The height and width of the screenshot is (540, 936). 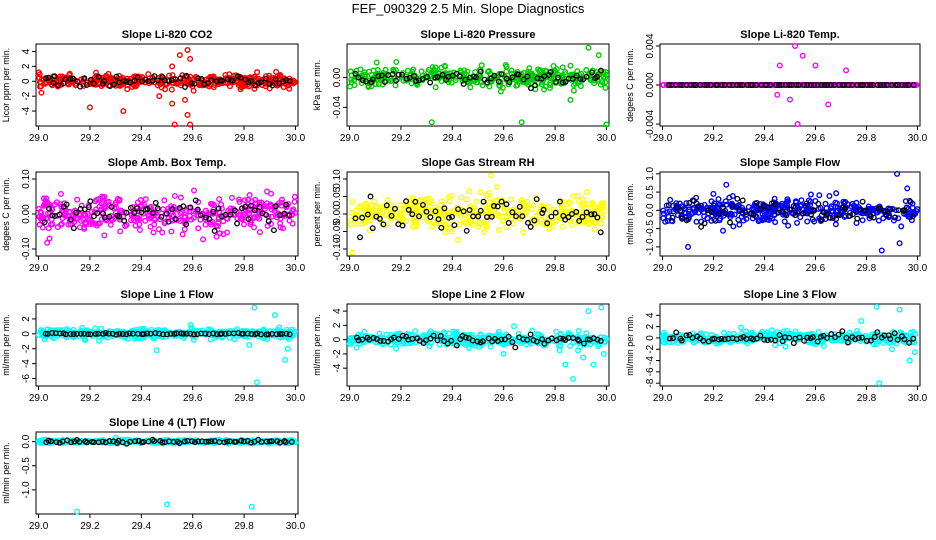 I want to click on y-tick-label: 4, so click(x=26, y=51).